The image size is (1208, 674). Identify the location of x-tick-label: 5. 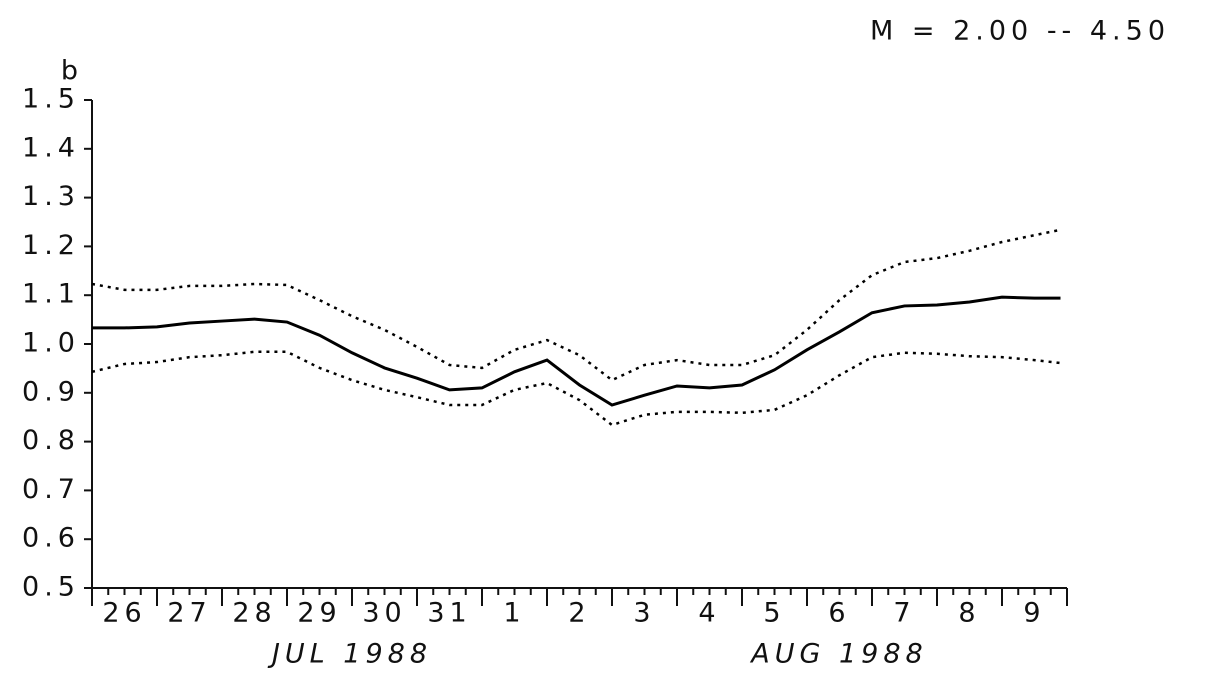
(774, 613).